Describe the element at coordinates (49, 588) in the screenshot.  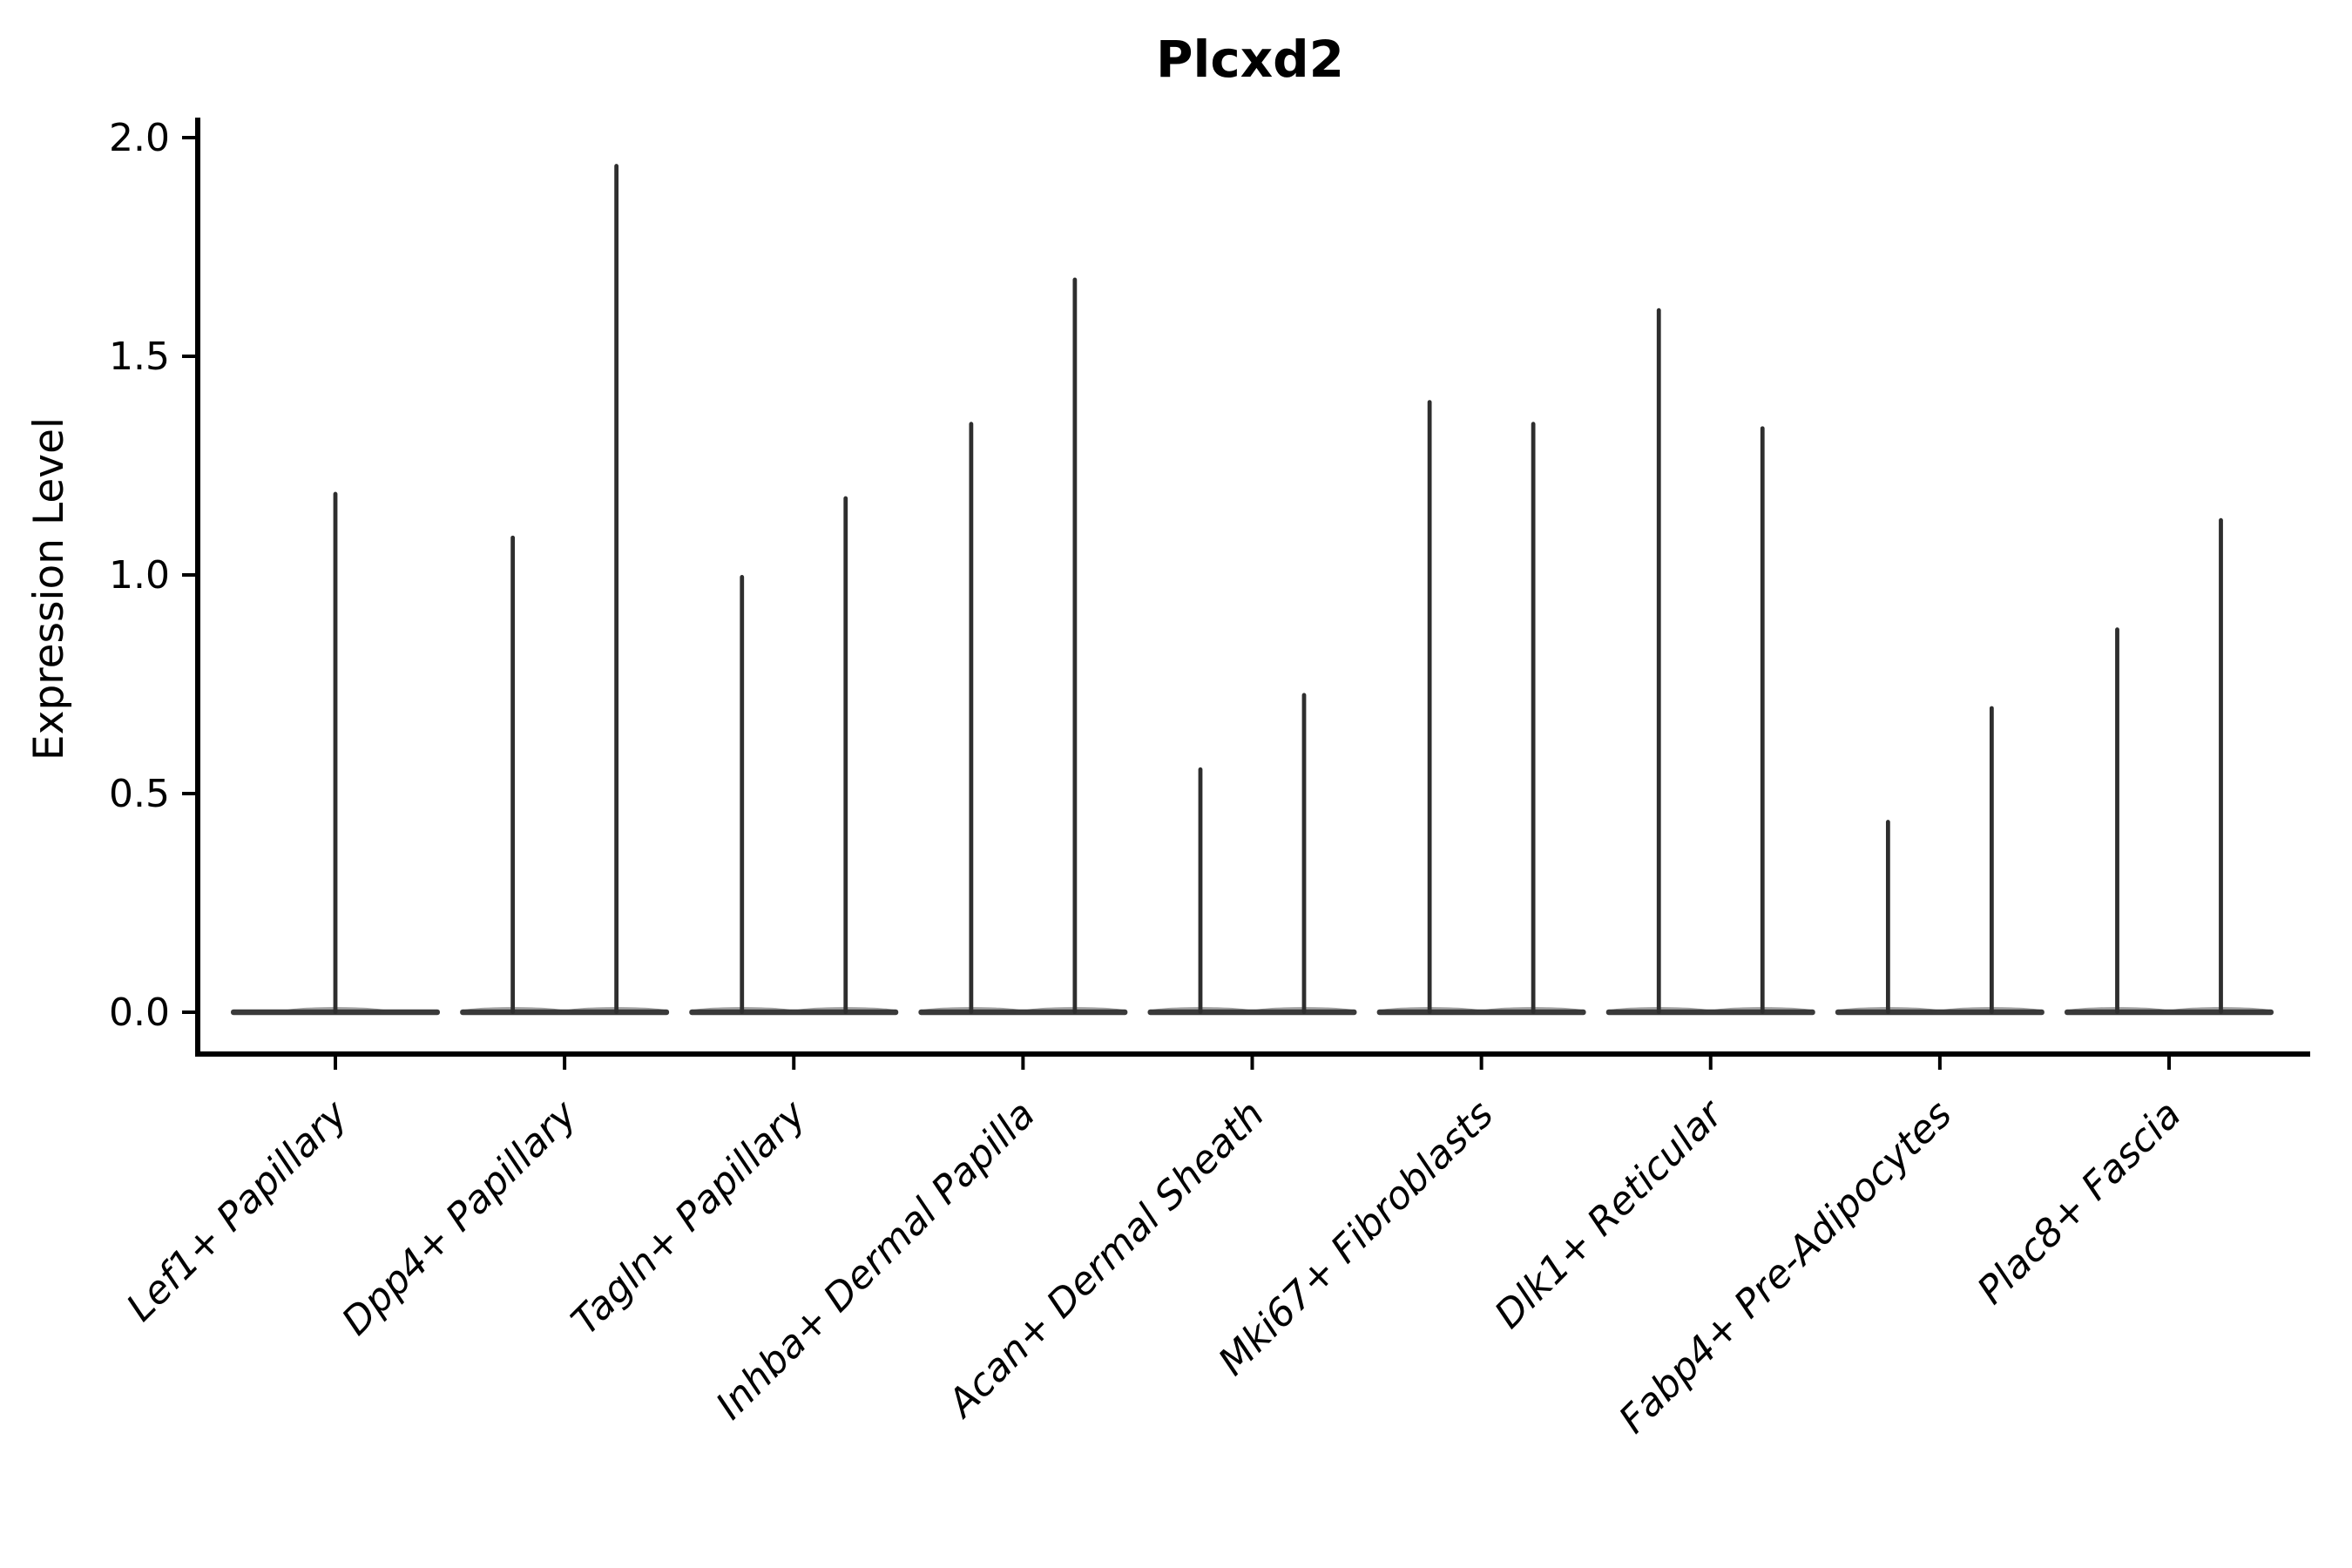
I see `y-axis-label: Expression Level` at that location.